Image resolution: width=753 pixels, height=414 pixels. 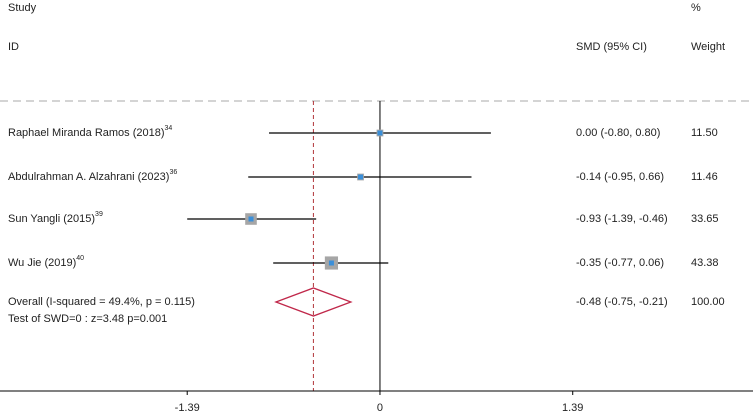 I want to click on ci-label: -0.14 (-0.95, 0.66), so click(x=620, y=177).